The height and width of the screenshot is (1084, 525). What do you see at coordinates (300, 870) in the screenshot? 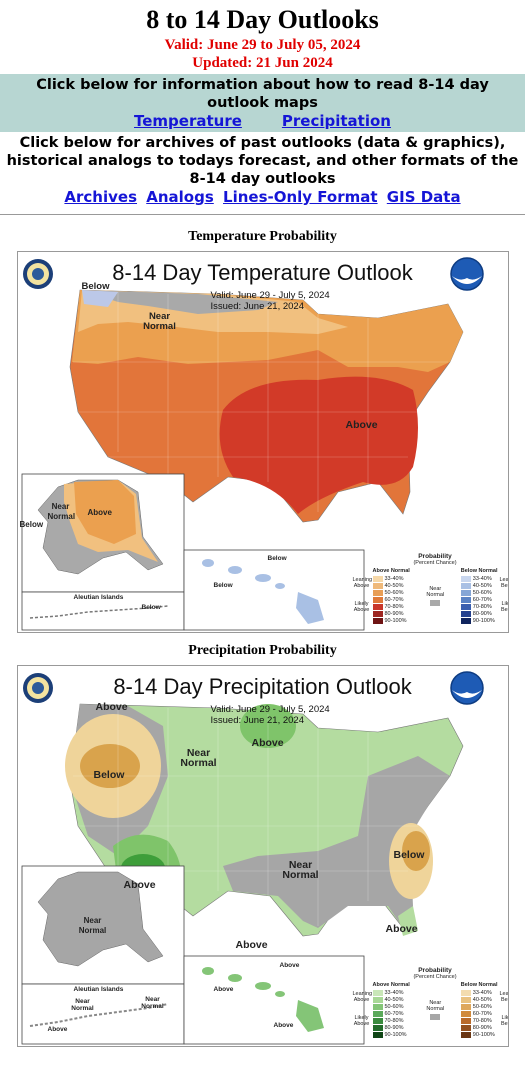
I see `precip-label-near-normal-s: Near Normal` at bounding box center [300, 870].